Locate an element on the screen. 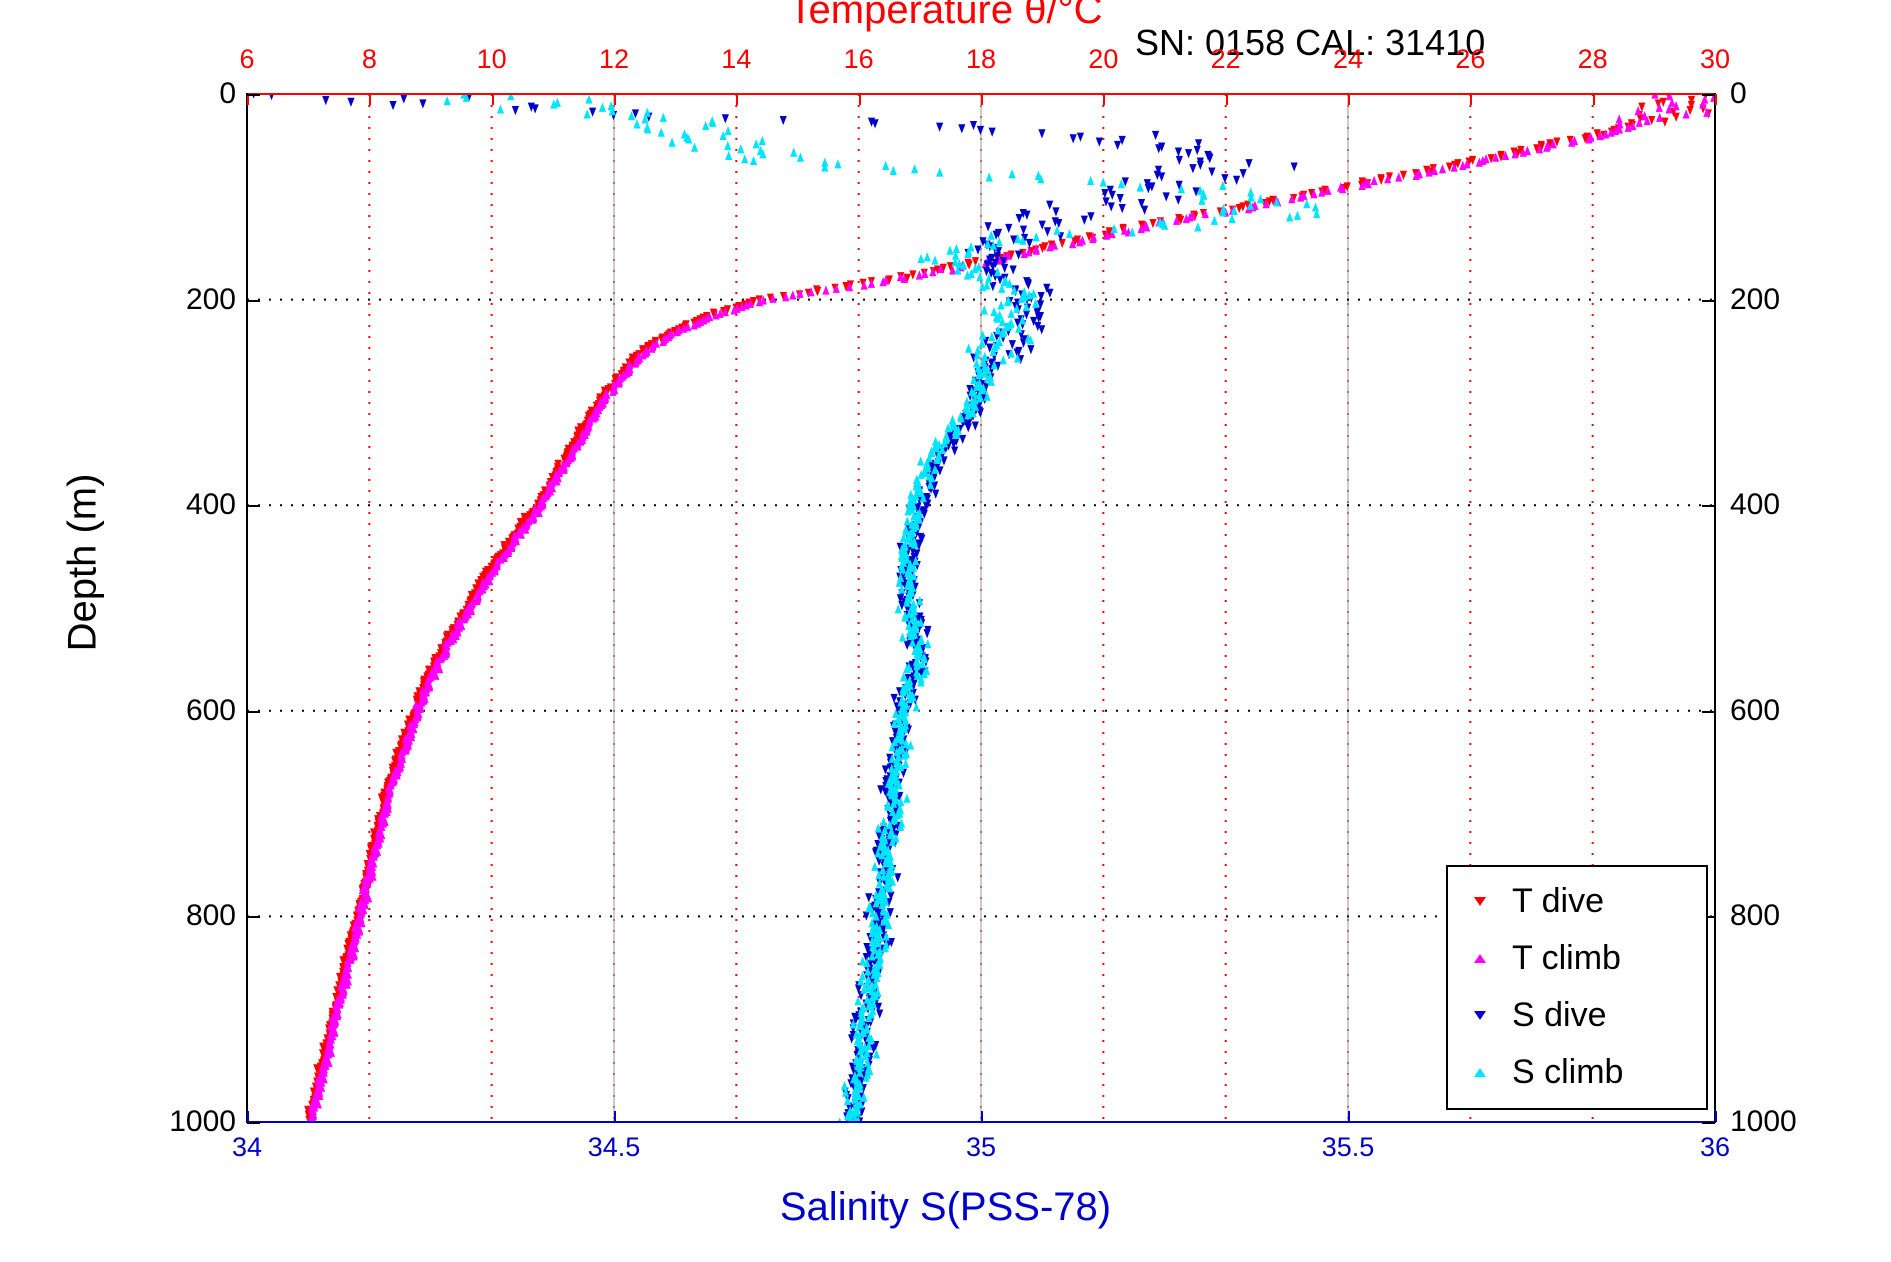 The image size is (1891, 1262). legend-box: T dive T climb S dive S climb is located at coordinates (1577, 987).